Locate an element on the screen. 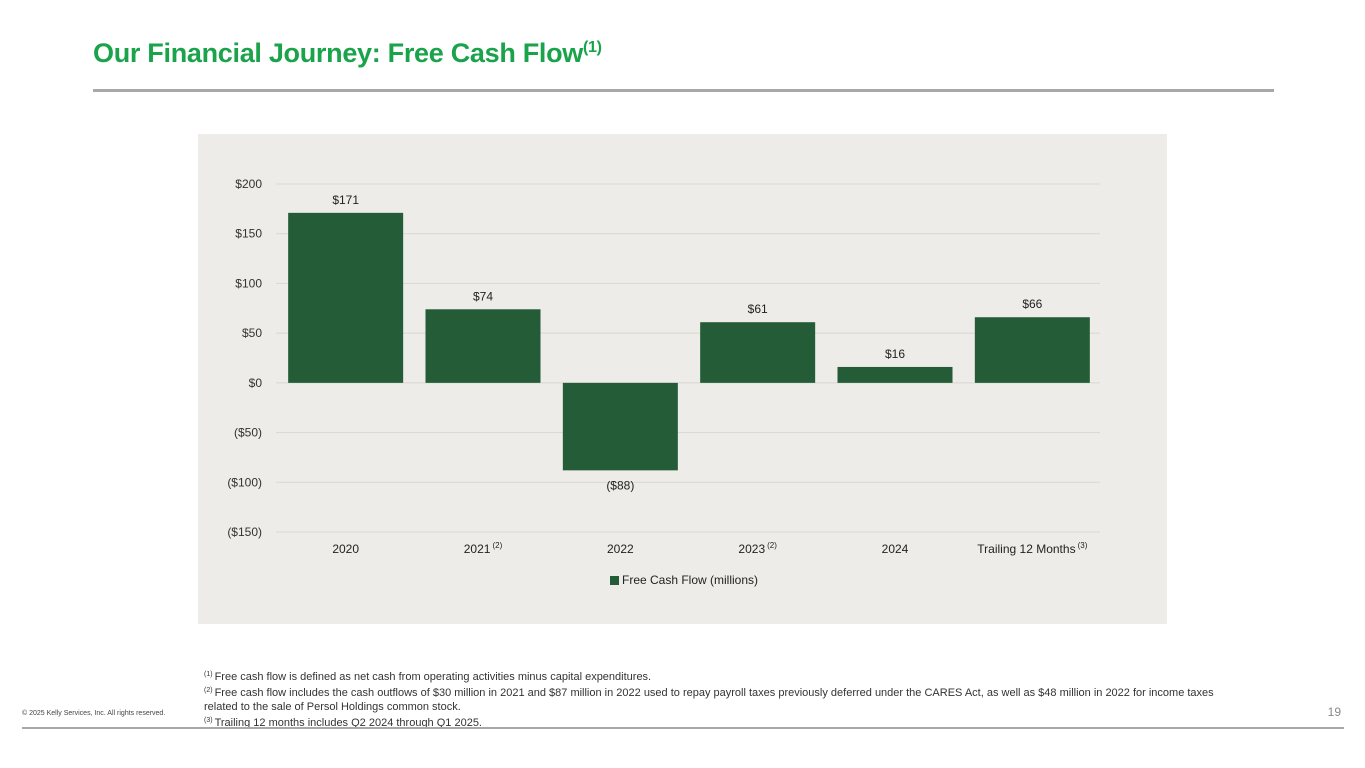  page-title: Our Financial Journey: Free Cash Flow(1) is located at coordinates (347, 53).